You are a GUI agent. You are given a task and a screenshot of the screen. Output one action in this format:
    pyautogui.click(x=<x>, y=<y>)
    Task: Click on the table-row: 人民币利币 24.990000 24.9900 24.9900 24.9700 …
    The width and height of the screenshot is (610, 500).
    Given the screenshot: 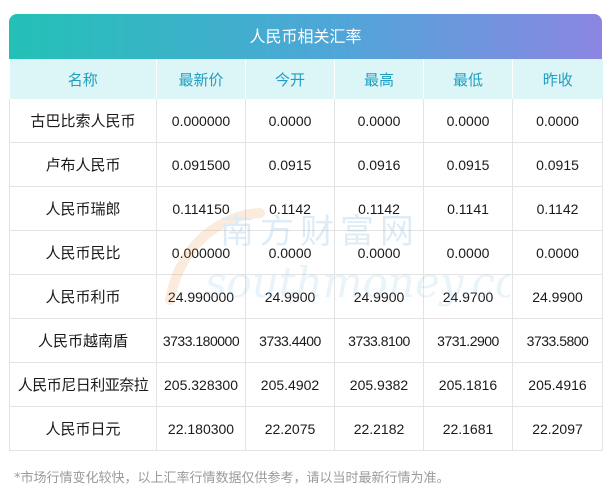 What is the action you would take?
    pyautogui.click(x=306, y=296)
    